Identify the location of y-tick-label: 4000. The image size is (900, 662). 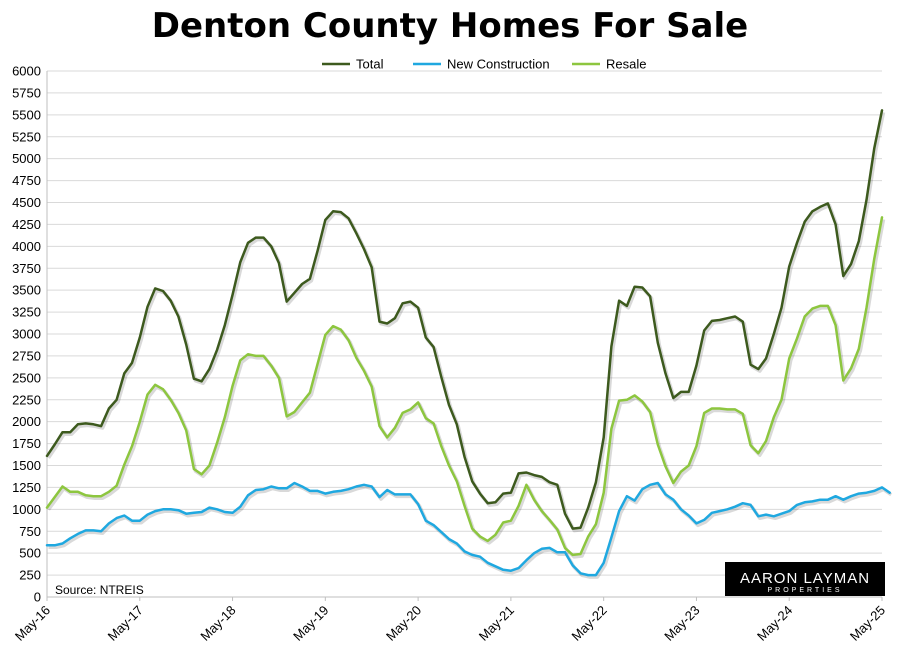
(26, 246).